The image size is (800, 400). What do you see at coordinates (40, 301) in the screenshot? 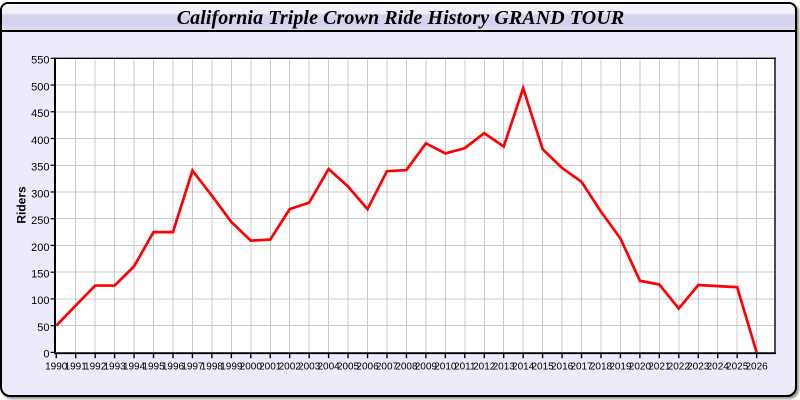
I see `svg-text: 100` at bounding box center [40, 301].